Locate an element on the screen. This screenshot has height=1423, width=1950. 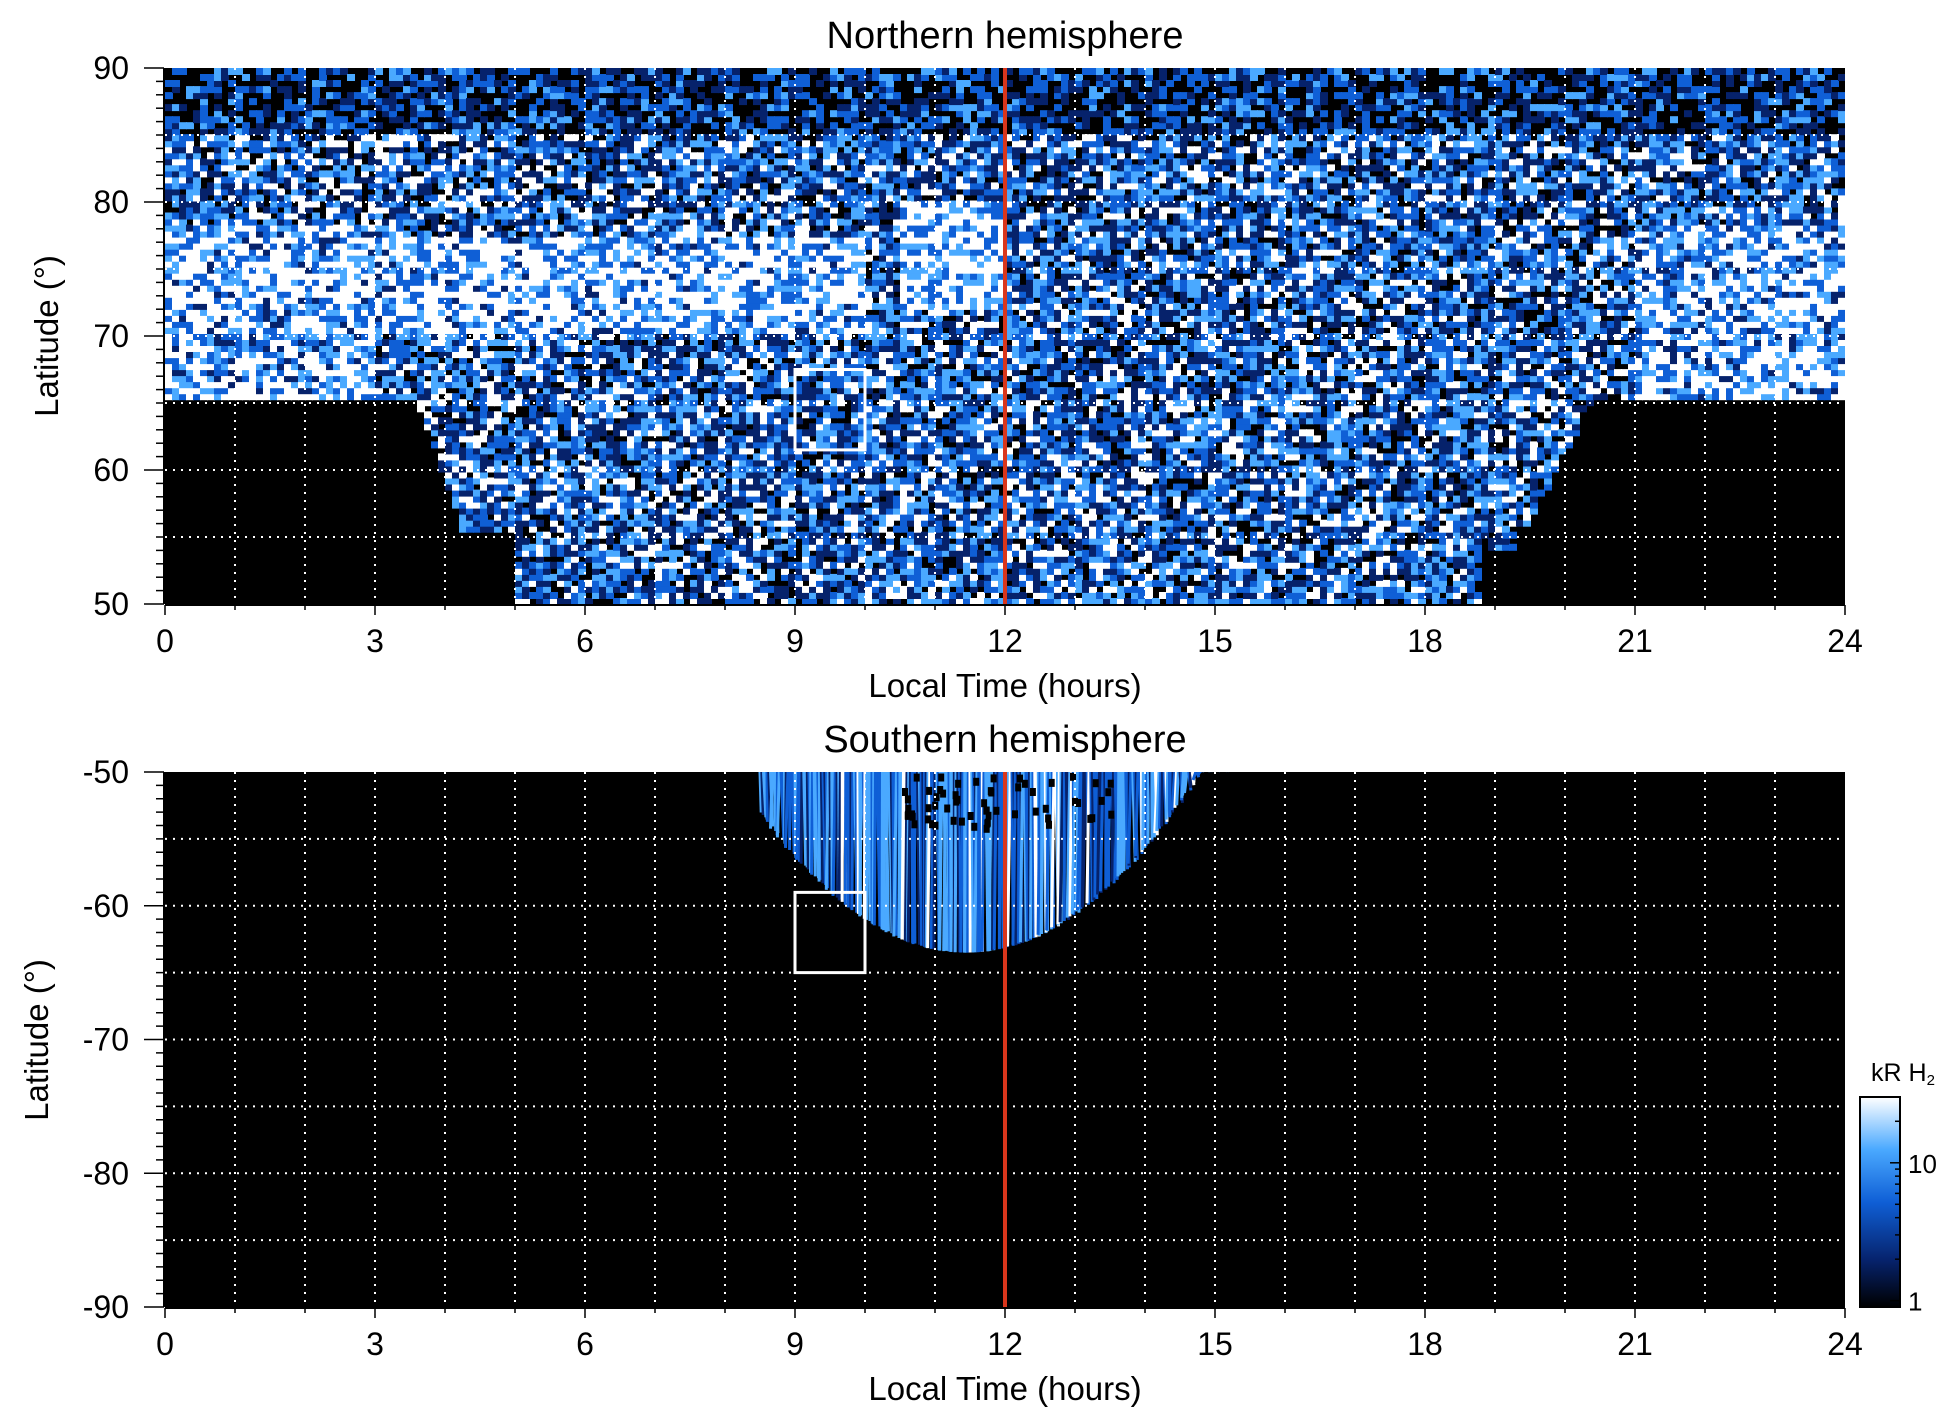
north-region-box is located at coordinates (830, 410).